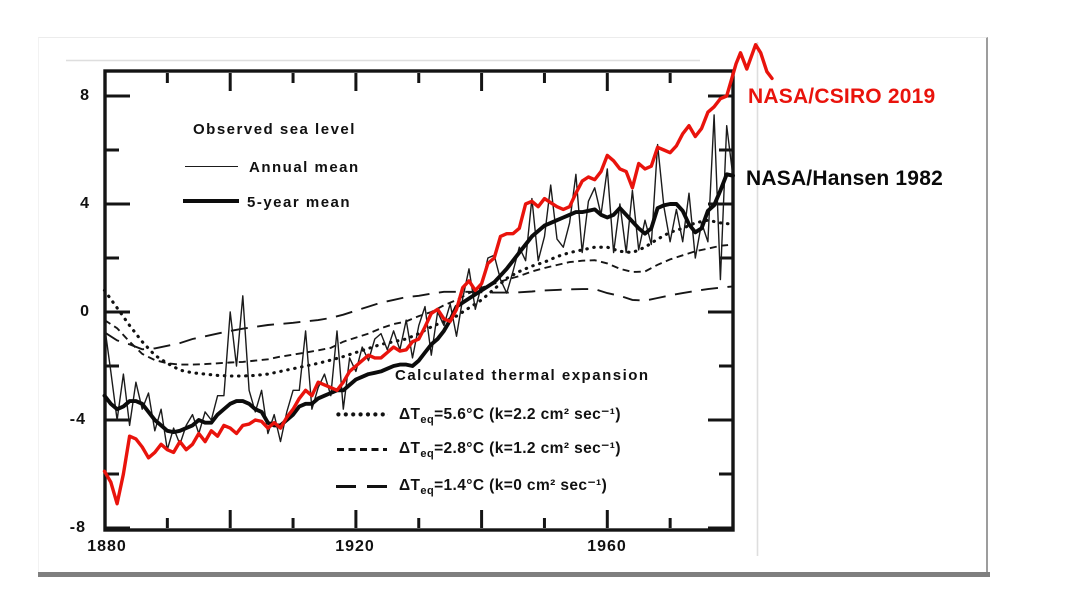 This screenshot has width=1065, height=606. What do you see at coordinates (842, 96) in the screenshot?
I see `nasa-csiro-2019-label: NASA/CSIRO 2019` at bounding box center [842, 96].